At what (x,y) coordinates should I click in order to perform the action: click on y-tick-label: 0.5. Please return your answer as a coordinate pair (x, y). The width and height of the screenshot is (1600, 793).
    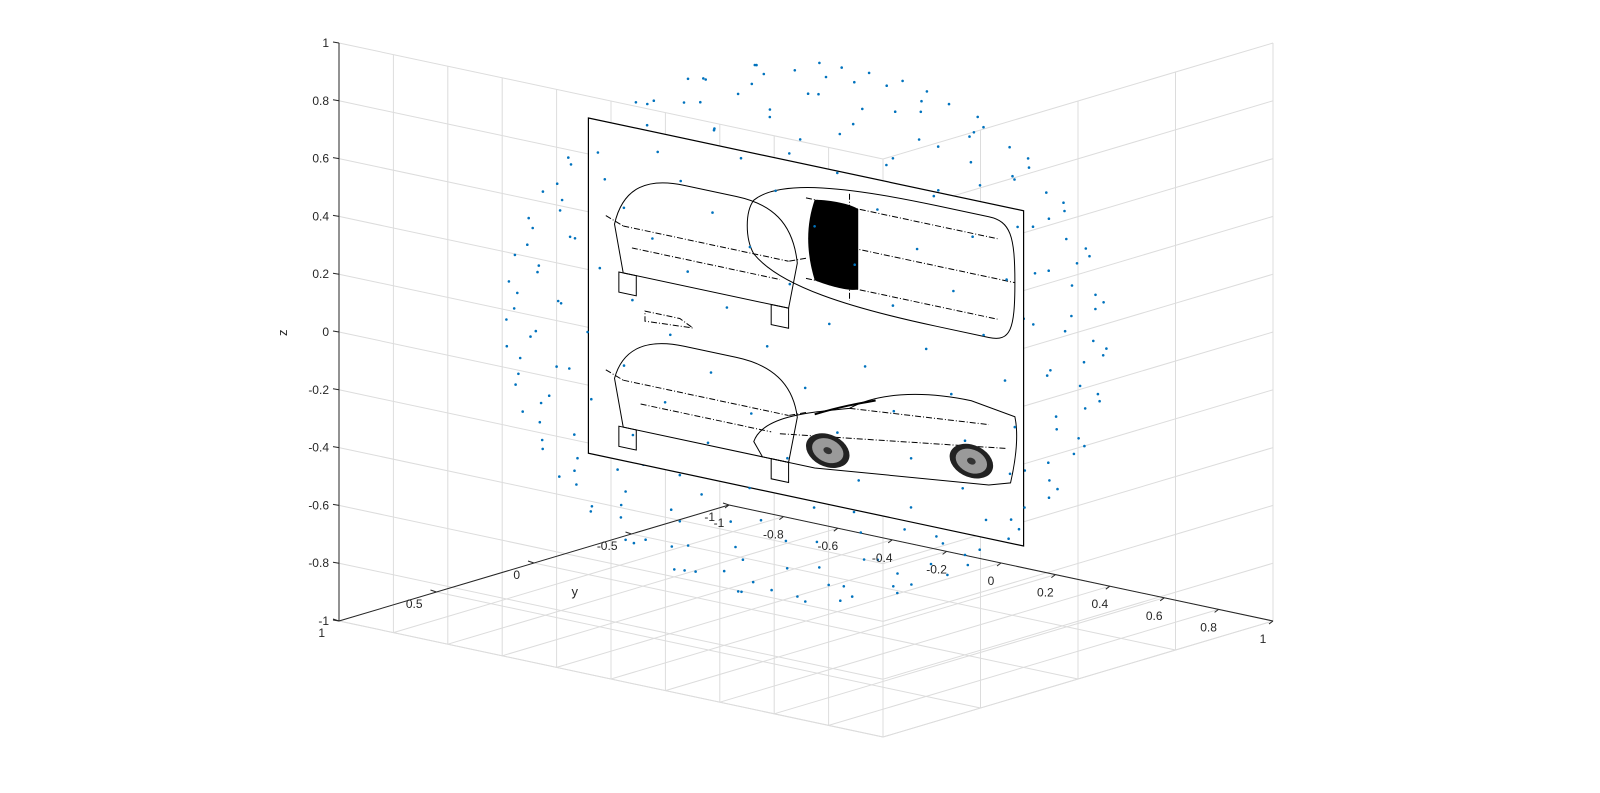
    Looking at the image, I should click on (414, 604).